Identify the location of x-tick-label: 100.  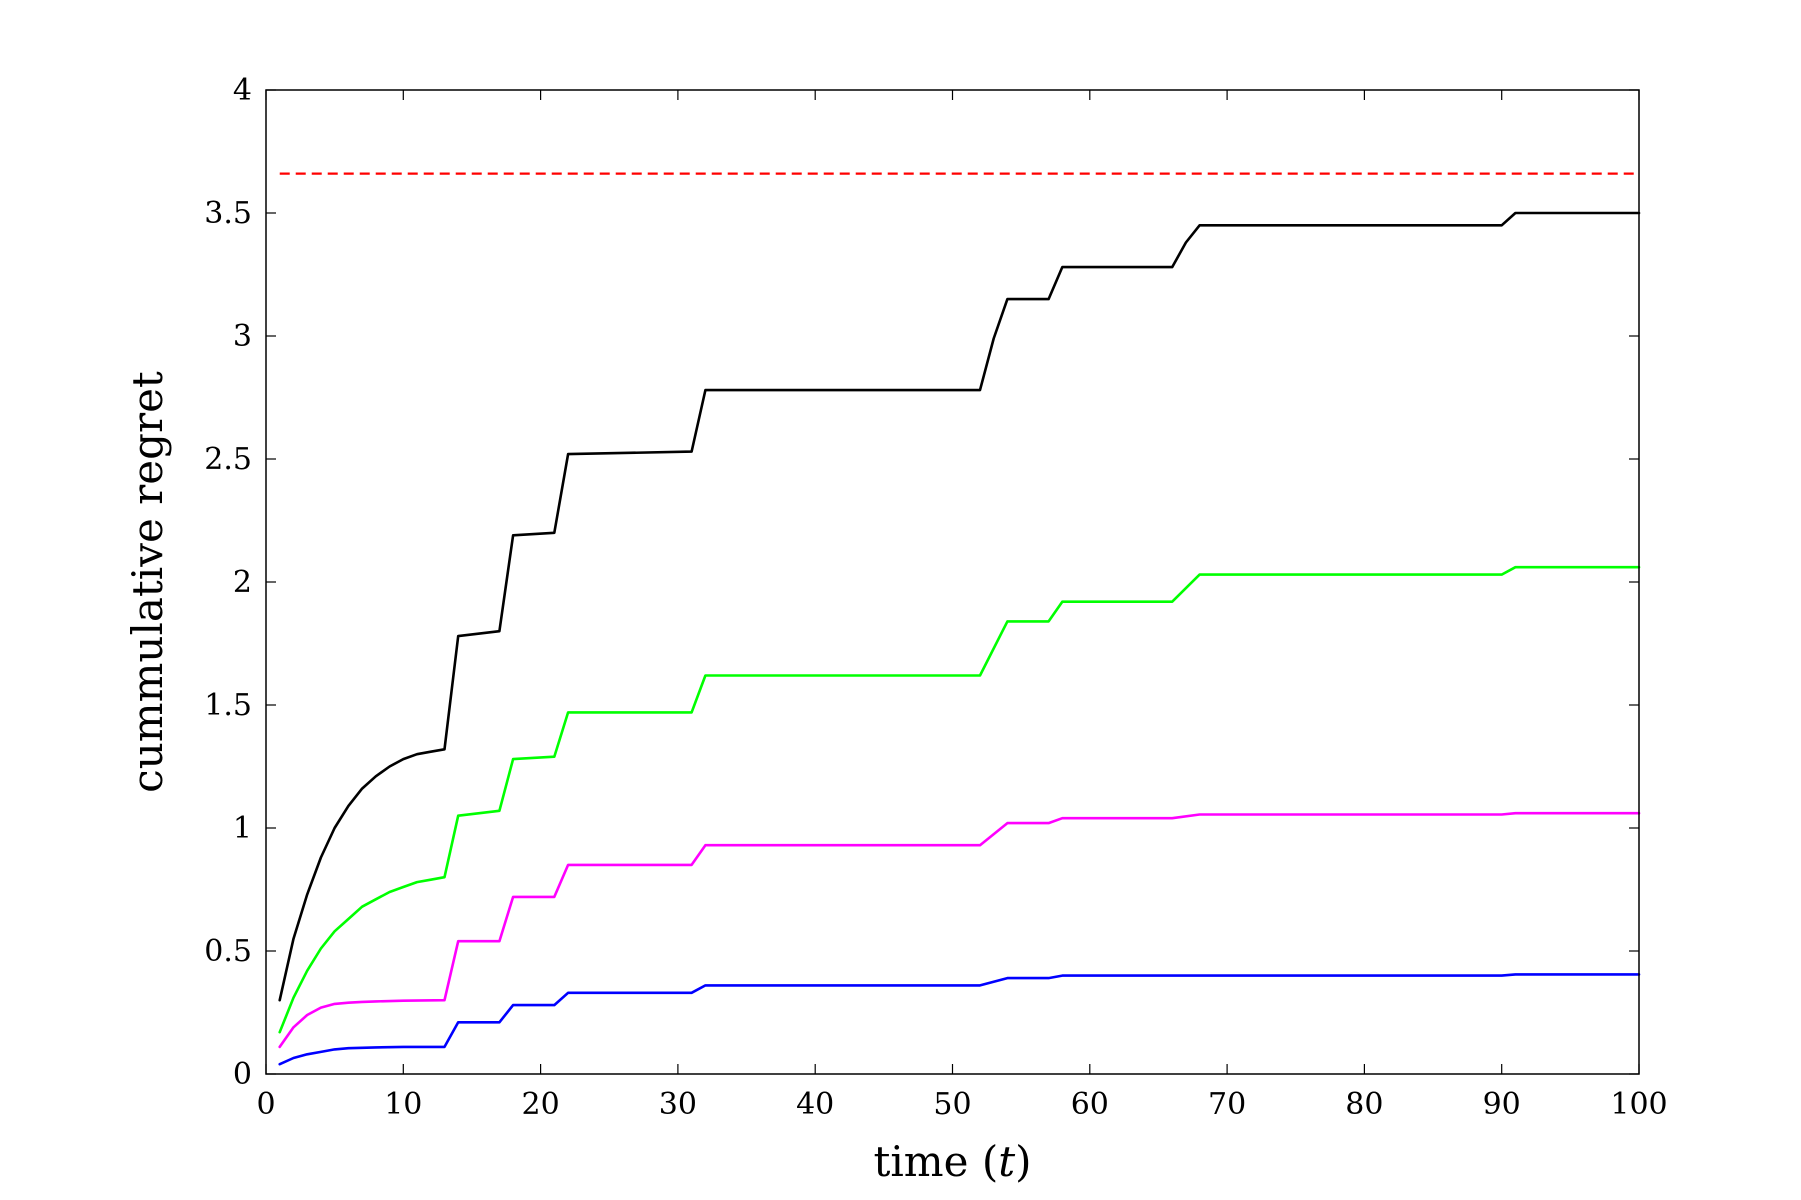
(1638, 1104).